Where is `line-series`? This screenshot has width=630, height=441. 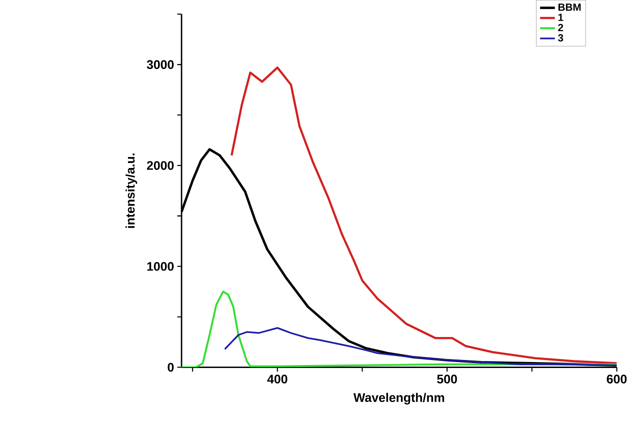 line-series is located at coordinates (420, 346).